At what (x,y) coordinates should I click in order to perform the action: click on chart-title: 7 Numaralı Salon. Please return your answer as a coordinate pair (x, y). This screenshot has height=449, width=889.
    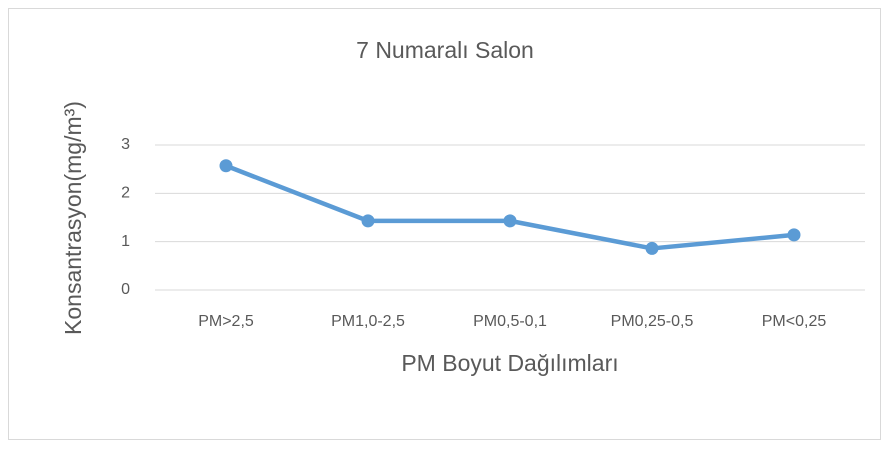
    Looking at the image, I should click on (445, 50).